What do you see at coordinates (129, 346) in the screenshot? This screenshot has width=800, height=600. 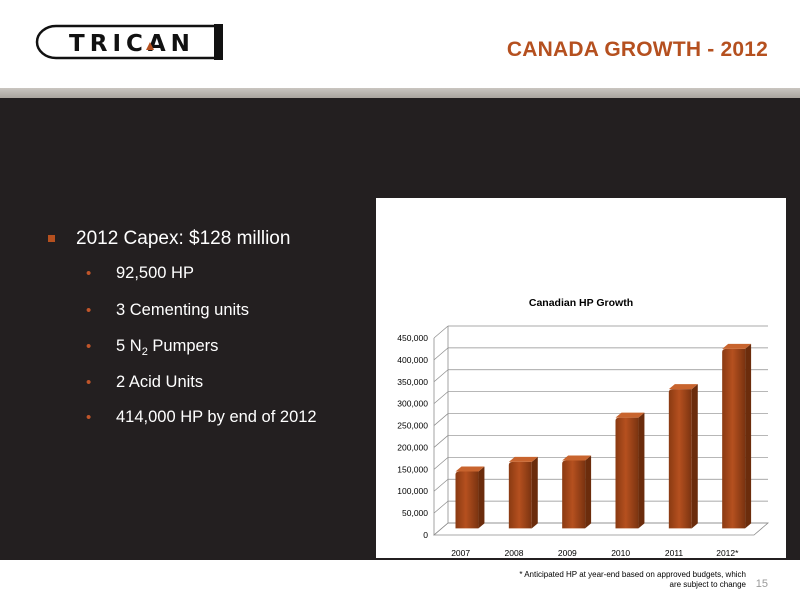 I see `sub-bullet-text: 5 N` at bounding box center [129, 346].